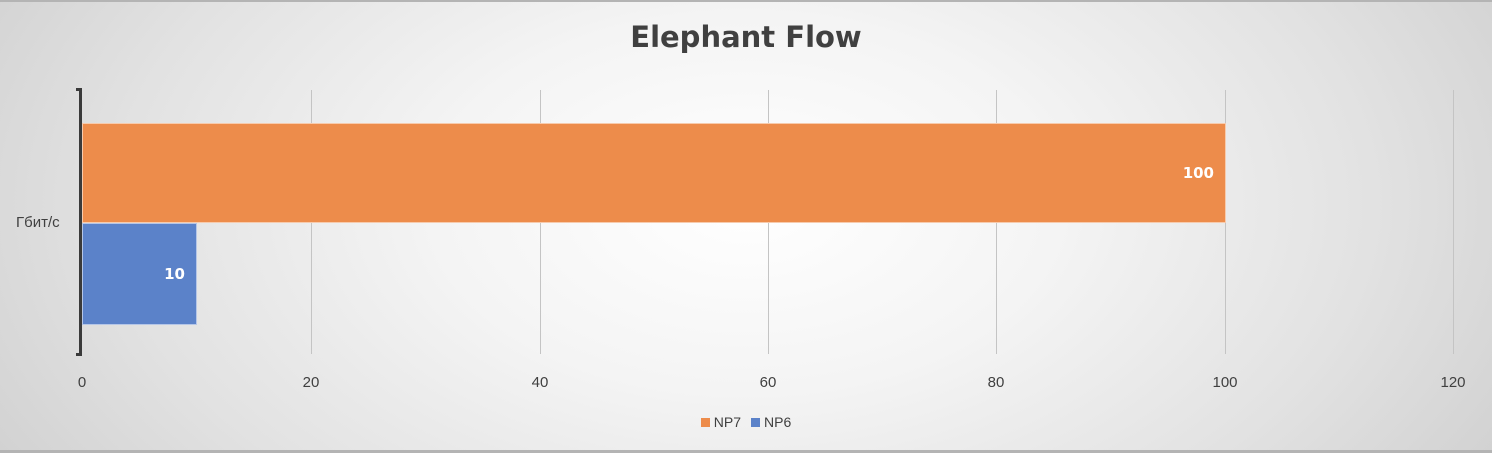 This screenshot has height=453, width=1492. Describe the element at coordinates (746, 422) in the screenshot. I see `legend: NP7 NP6` at that location.